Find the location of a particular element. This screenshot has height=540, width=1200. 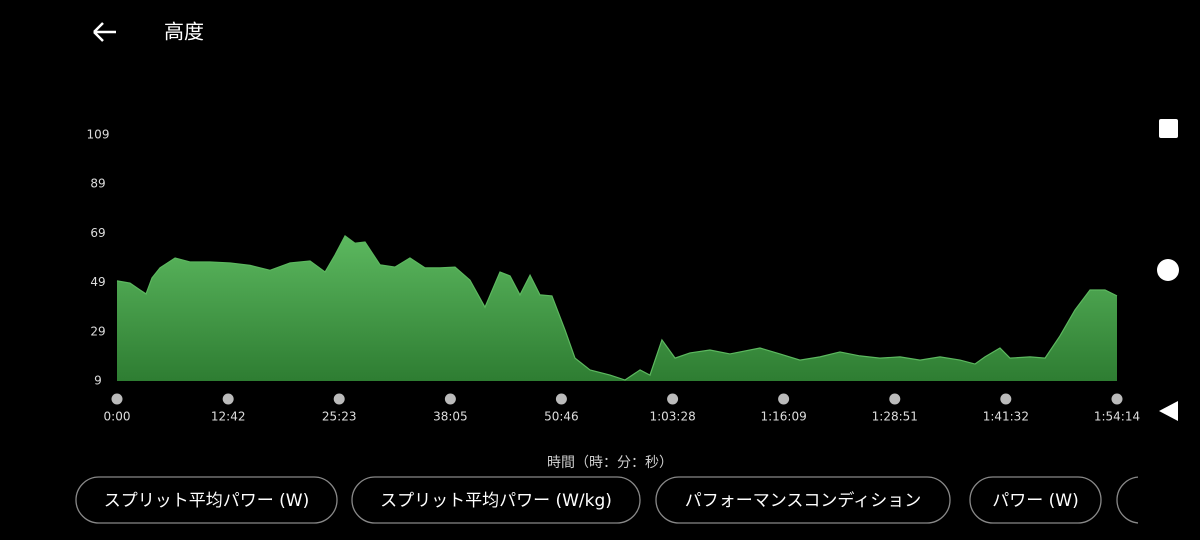

back-button is located at coordinates (104, 32).